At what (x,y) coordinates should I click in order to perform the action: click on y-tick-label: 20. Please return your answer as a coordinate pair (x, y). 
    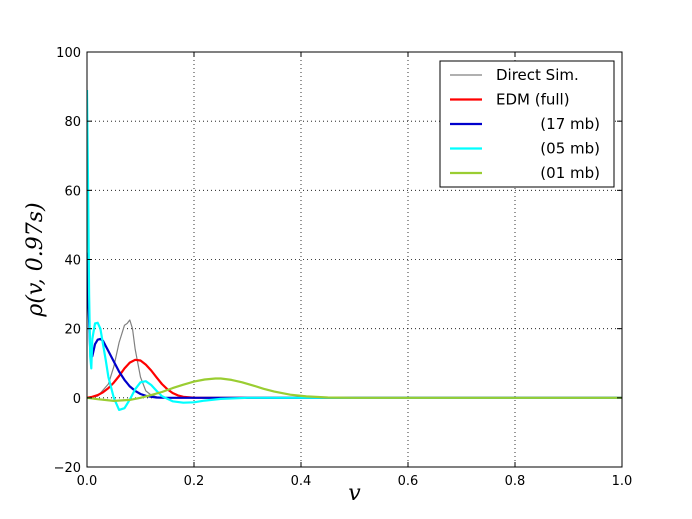
    Looking at the image, I should click on (72, 330).